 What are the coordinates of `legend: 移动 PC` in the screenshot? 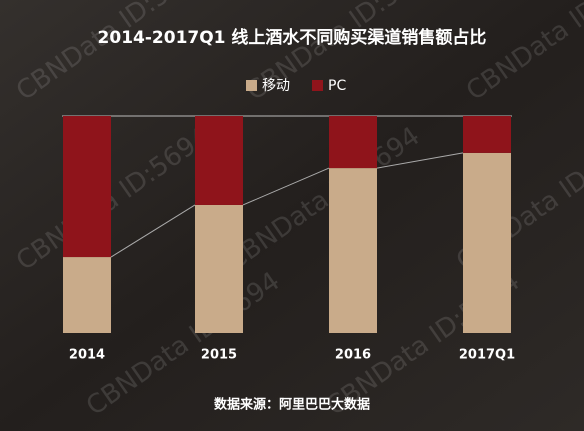 It's located at (296, 86).